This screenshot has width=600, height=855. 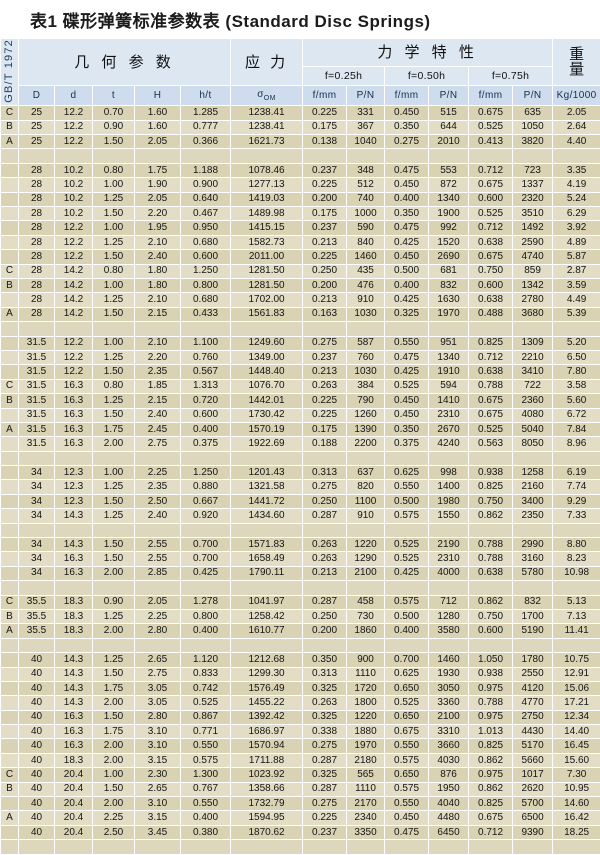 What do you see at coordinates (10, 616) in the screenshot?
I see `row-class: B` at bounding box center [10, 616].